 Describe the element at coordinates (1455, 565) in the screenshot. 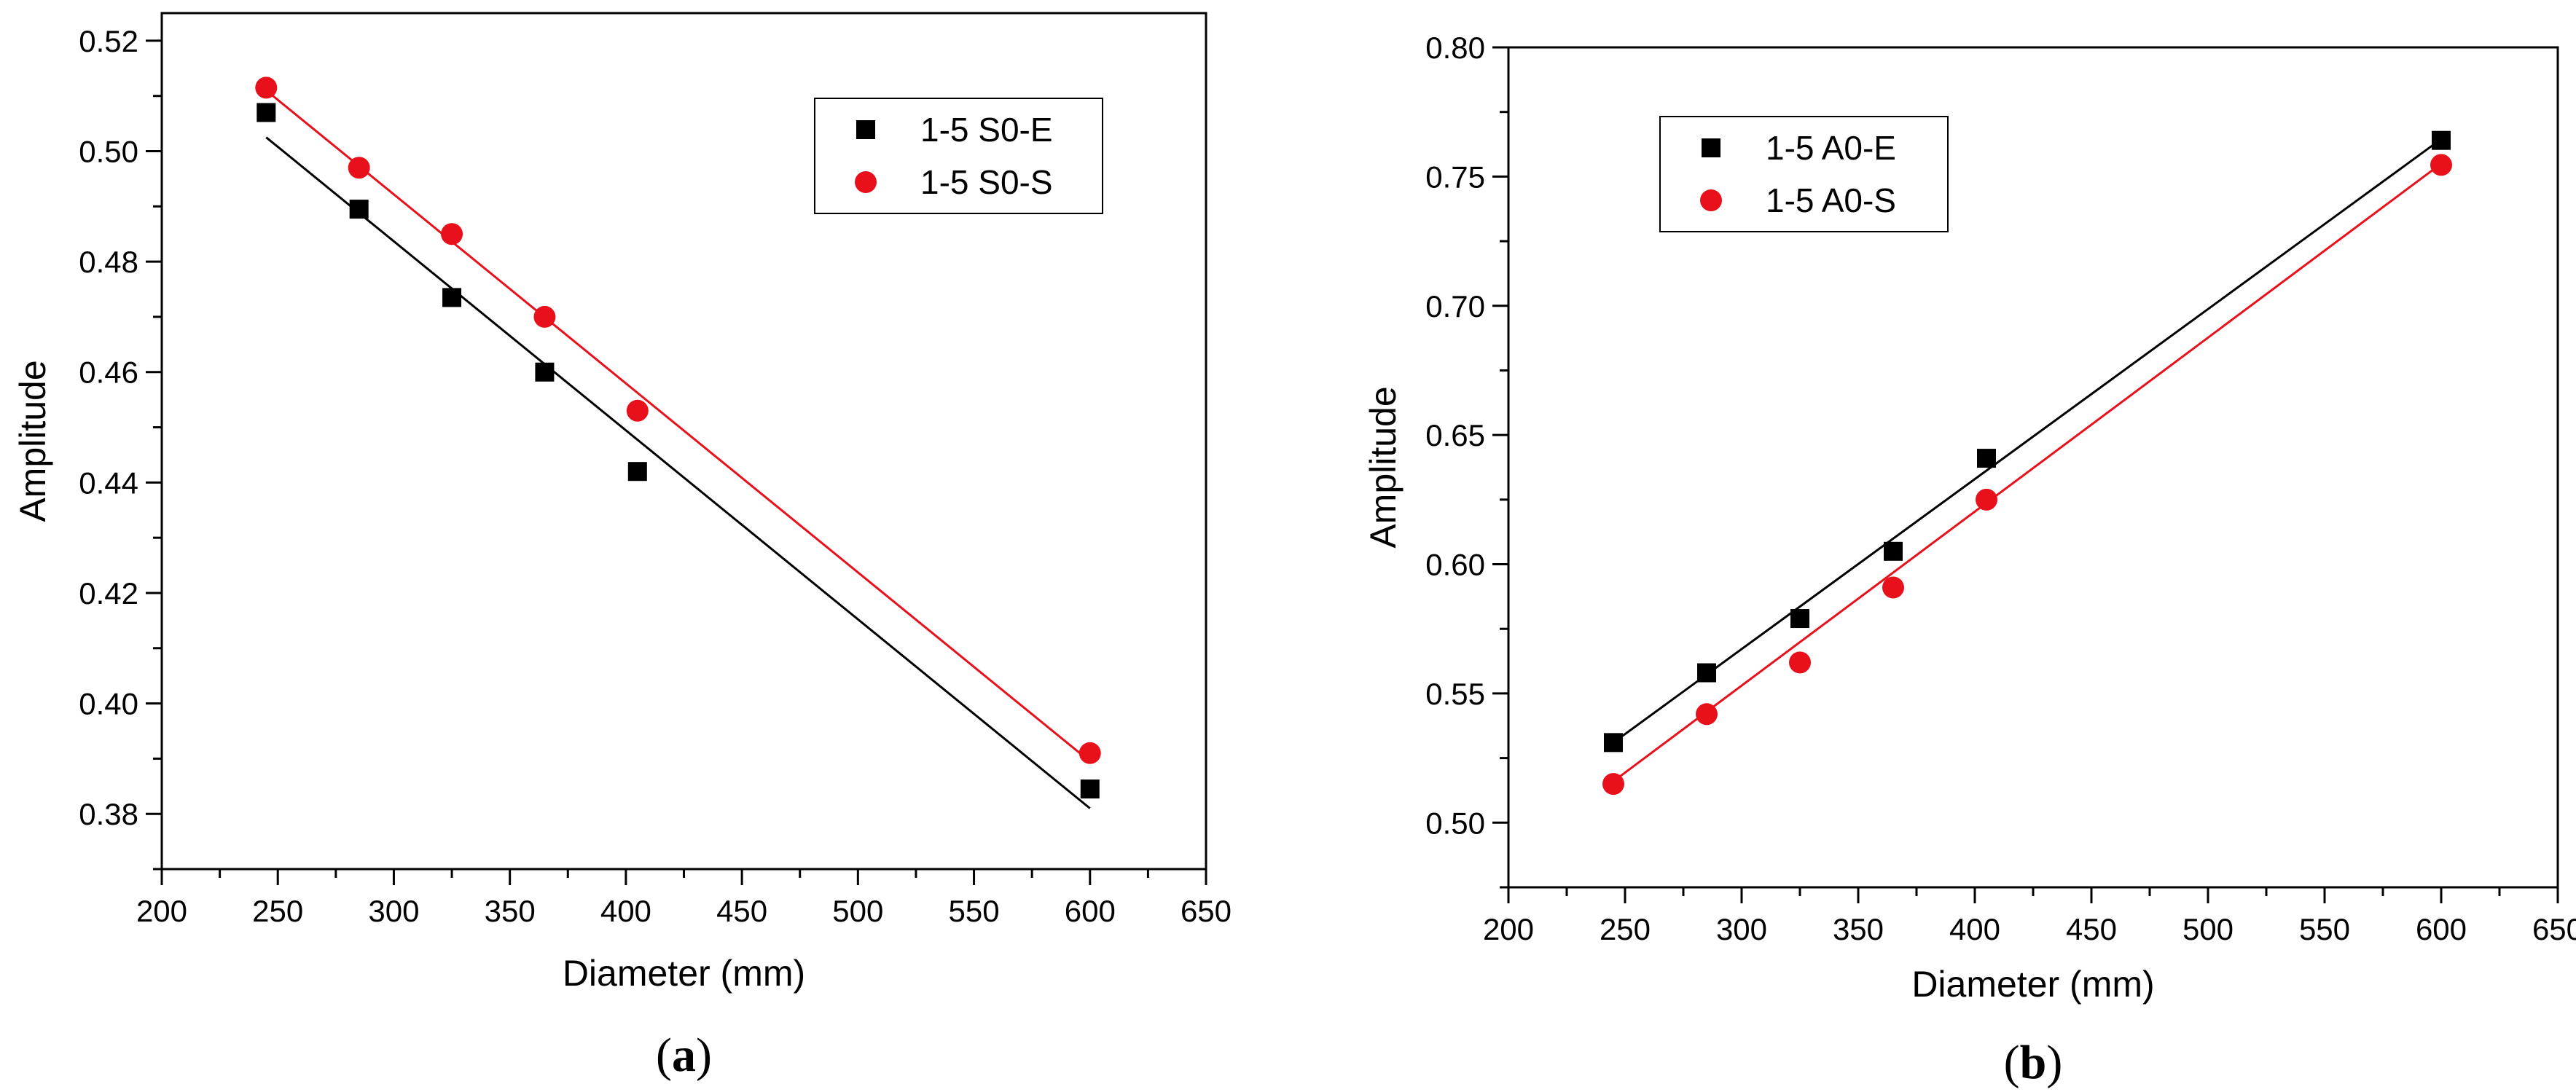

I see `y-tick-label: 0.60` at that location.